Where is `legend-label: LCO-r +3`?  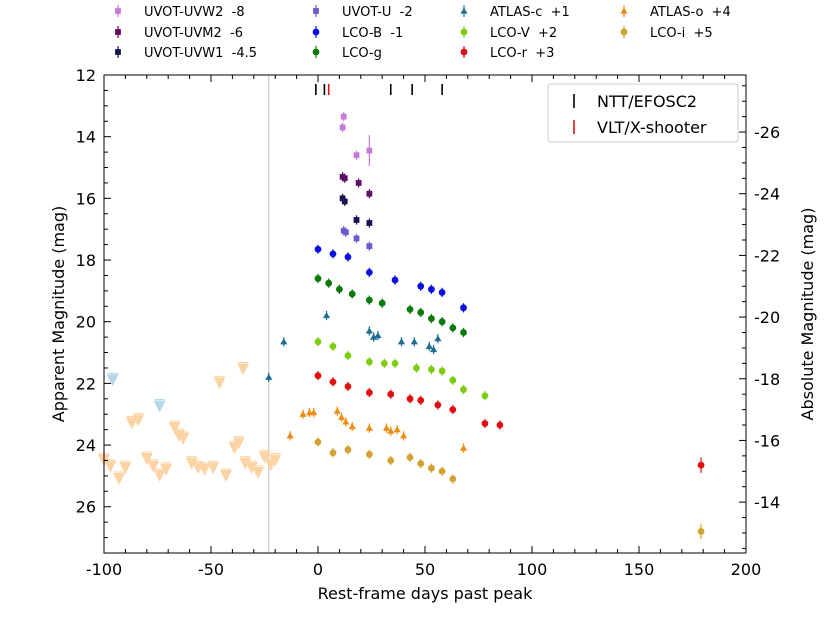
legend-label: LCO-r +3 is located at coordinates (522, 53).